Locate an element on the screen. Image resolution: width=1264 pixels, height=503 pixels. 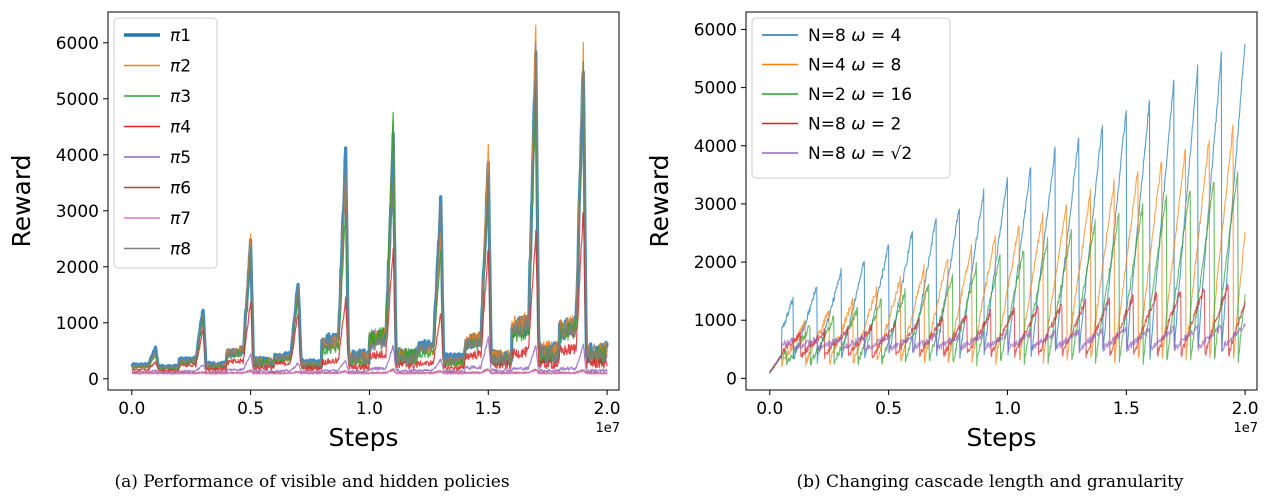
legend-entry-5: π5 is located at coordinates (180, 158).